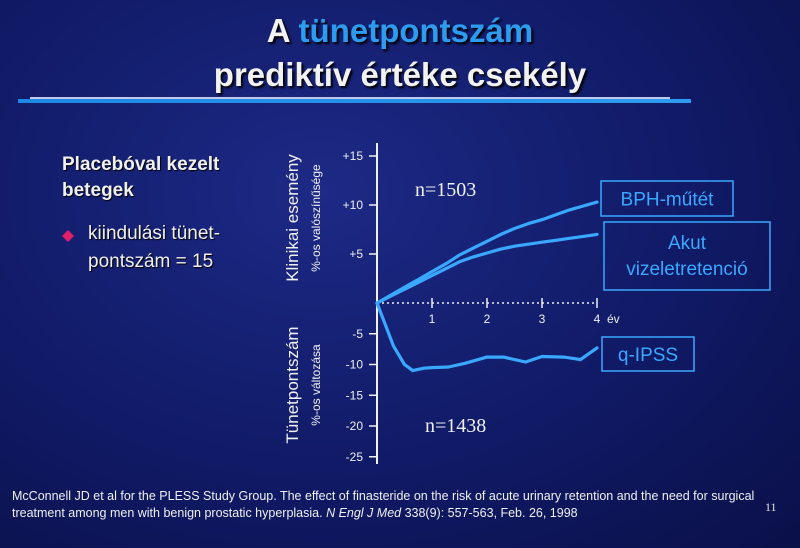  Describe the element at coordinates (355, 457) in the screenshot. I see `y-tick-label: -25` at that location.